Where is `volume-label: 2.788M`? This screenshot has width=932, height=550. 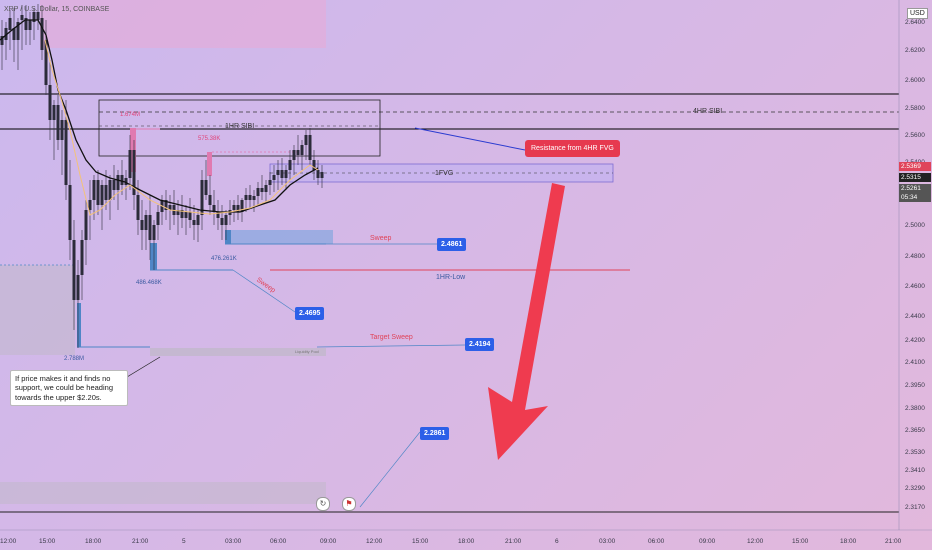 volume-label: 2.788M is located at coordinates (74, 359).